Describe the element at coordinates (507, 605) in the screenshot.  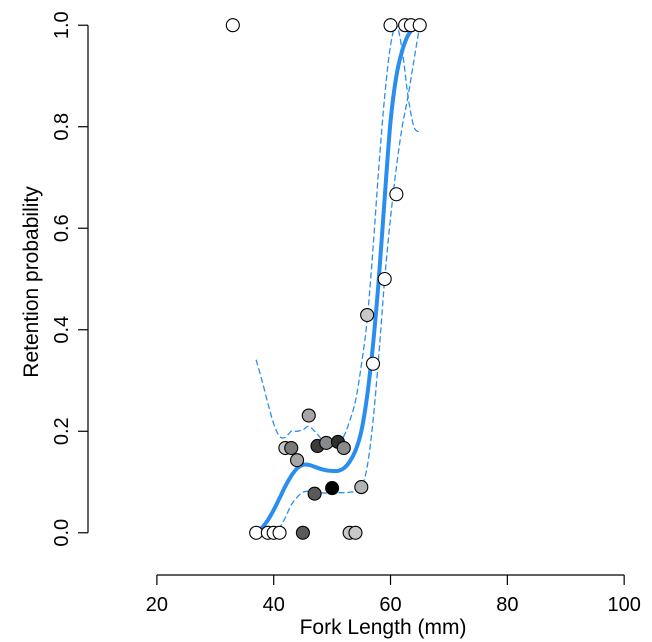
I see `x-tick-label: 80` at that location.